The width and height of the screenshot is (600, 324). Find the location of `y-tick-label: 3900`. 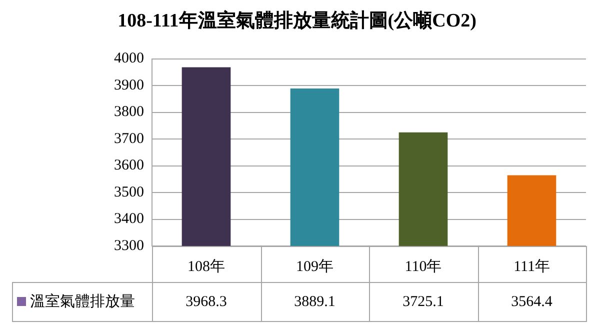

y-tick-label: 3900 is located at coordinates (129, 85).